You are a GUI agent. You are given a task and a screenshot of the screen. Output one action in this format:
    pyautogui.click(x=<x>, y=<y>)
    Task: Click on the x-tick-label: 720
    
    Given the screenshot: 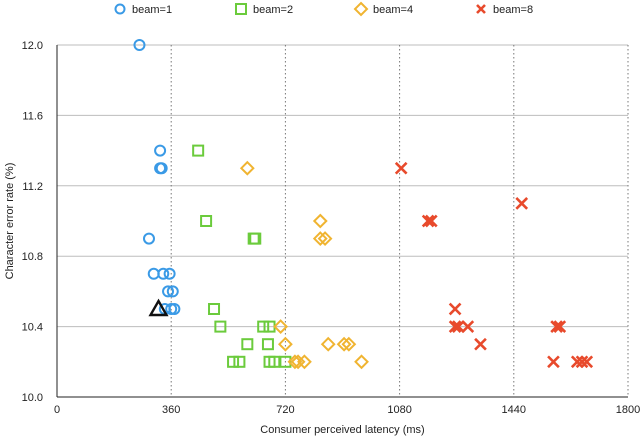 What is the action you would take?
    pyautogui.click(x=285, y=410)
    